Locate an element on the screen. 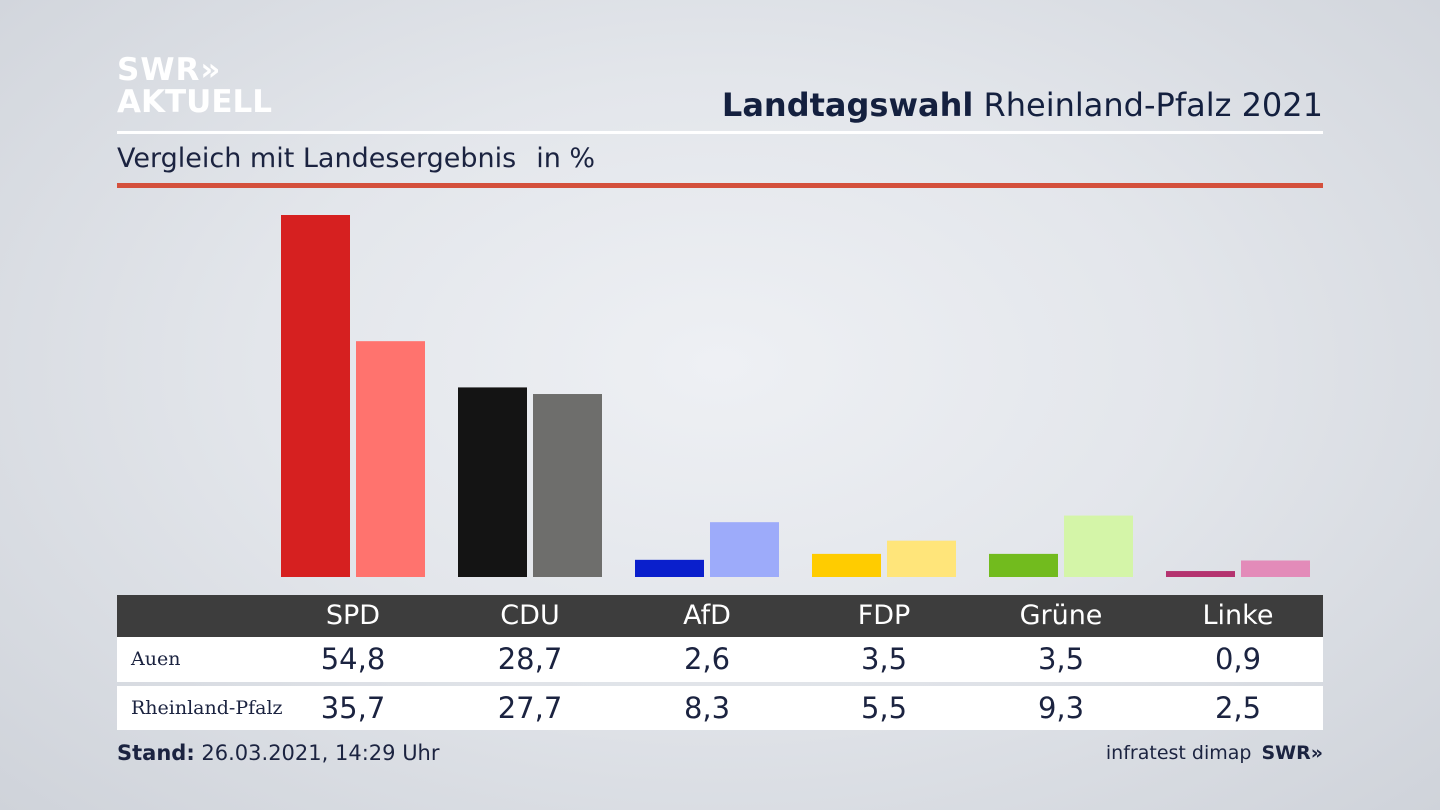 This screenshot has height=810, width=1440. table-cell: 35,7 is located at coordinates (353, 708).